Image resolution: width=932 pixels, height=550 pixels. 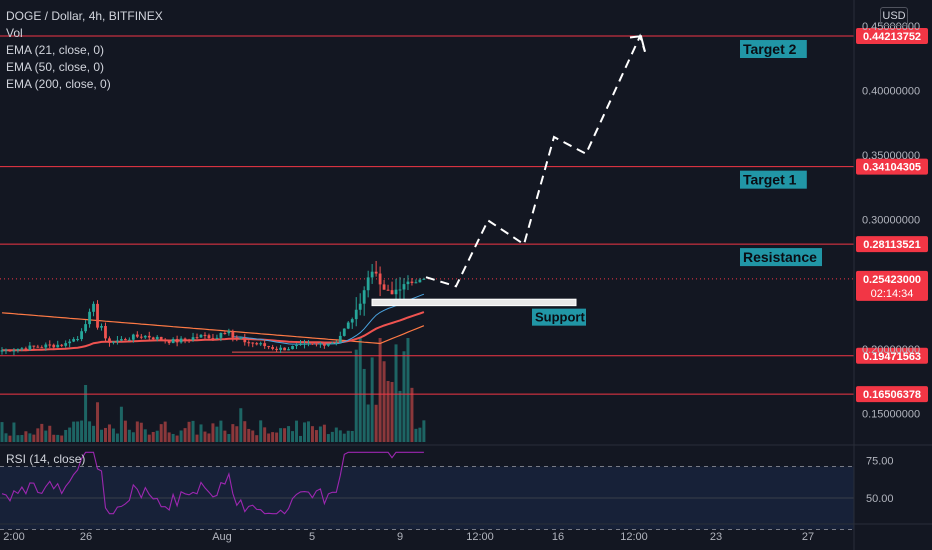 I want to click on time-tick-label: 5, so click(x=312, y=537).